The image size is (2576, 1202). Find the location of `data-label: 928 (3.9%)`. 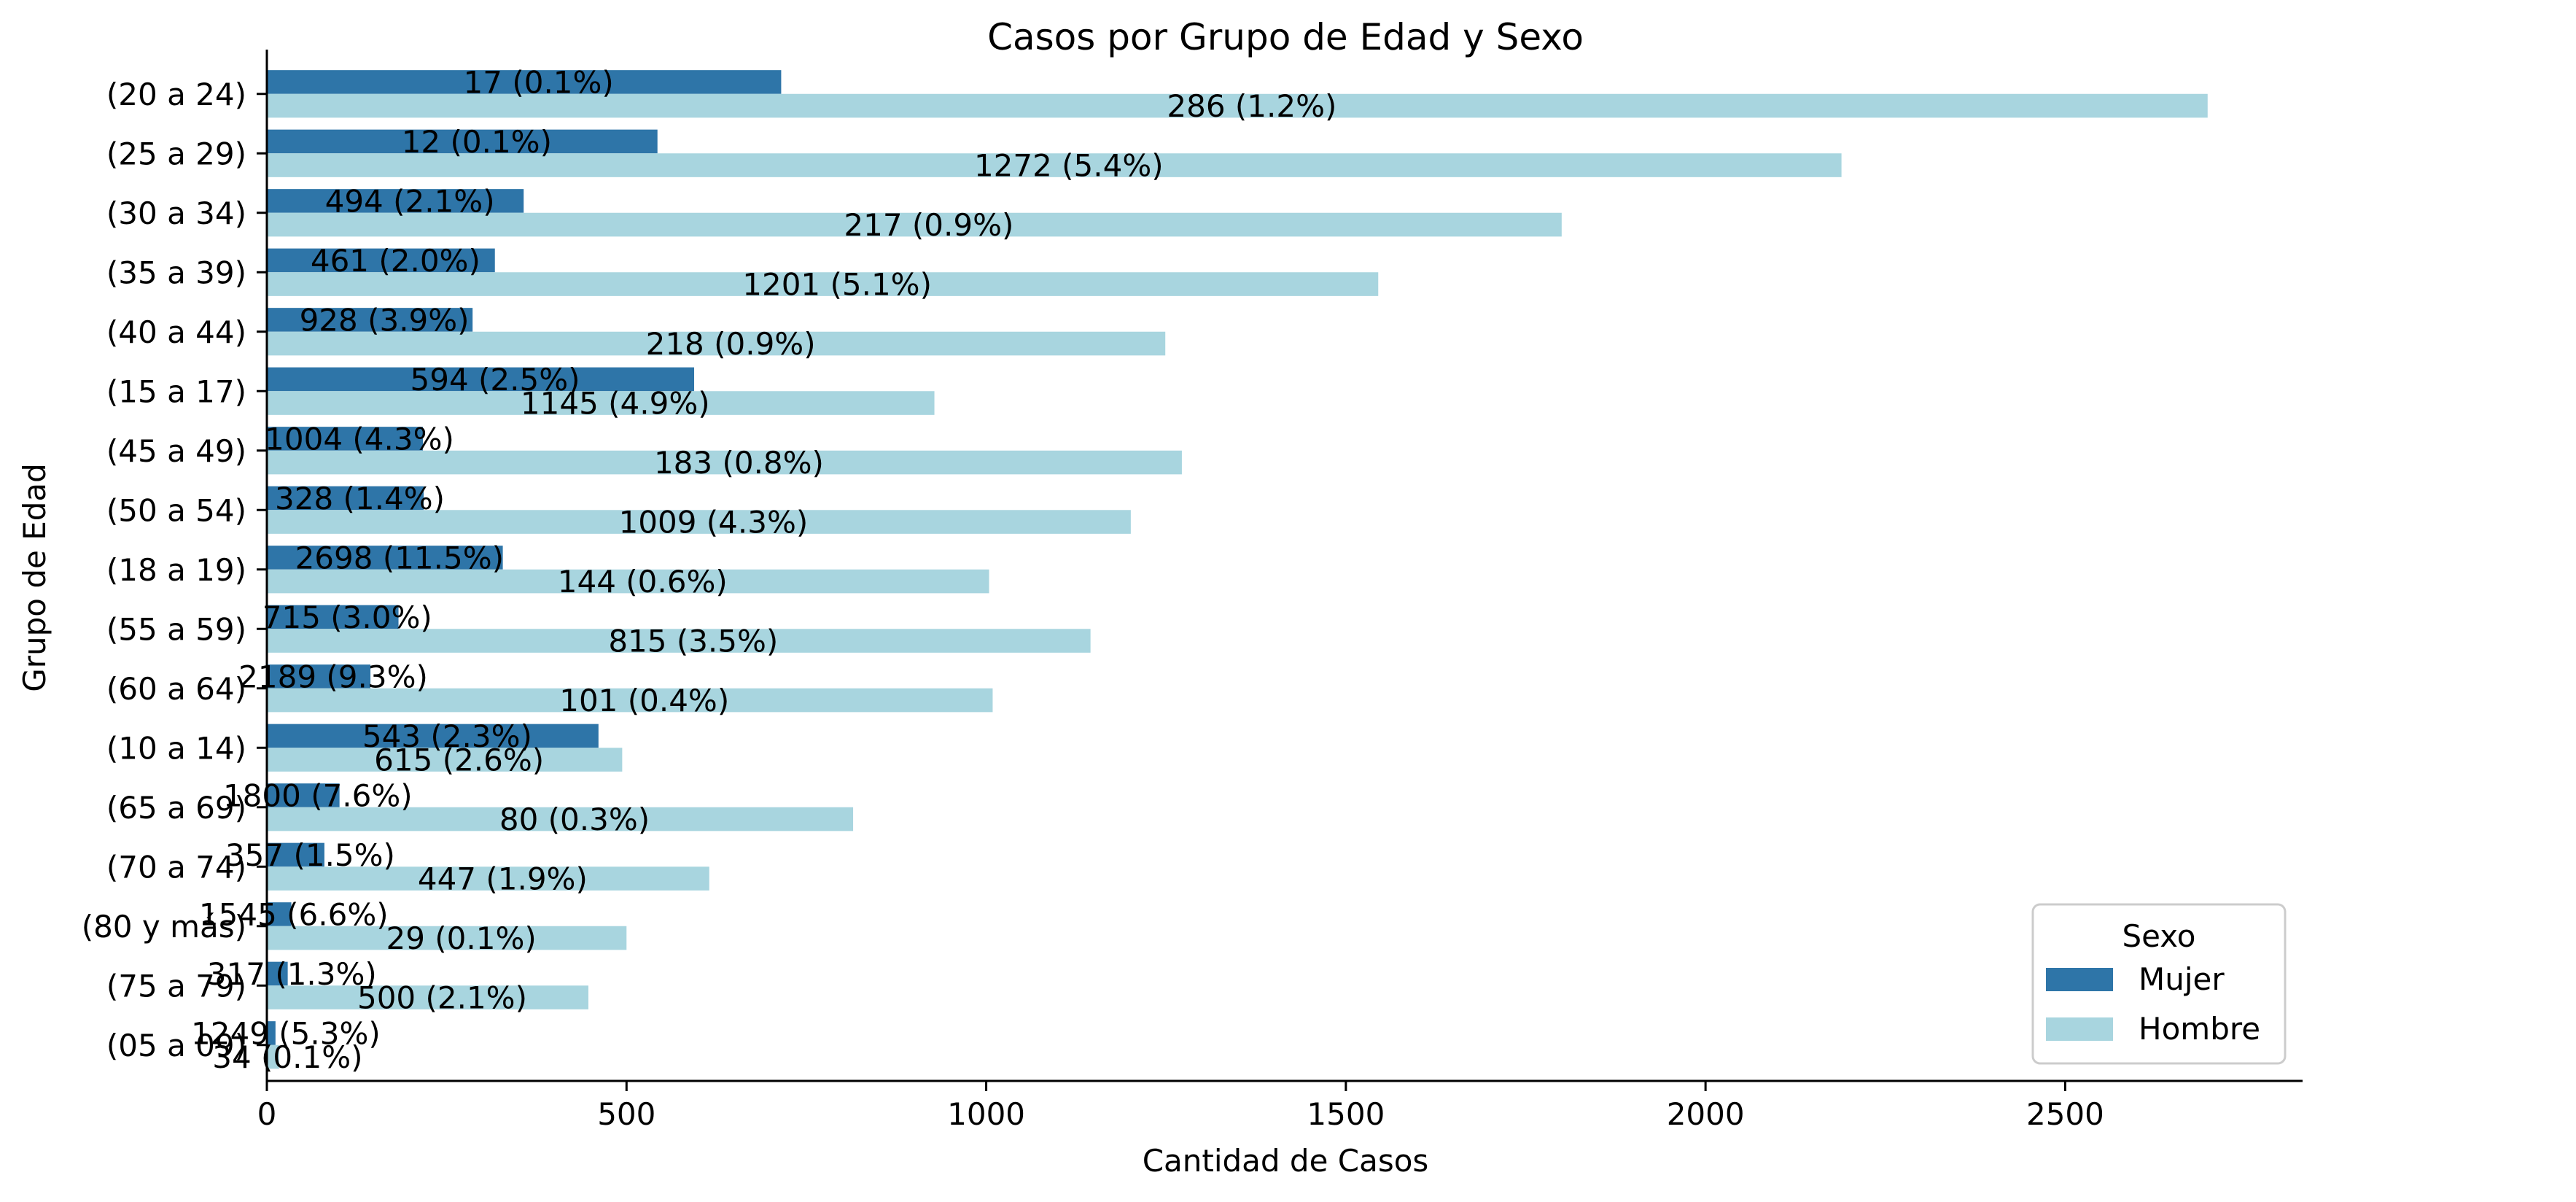

data-label: 928 (3.9%) is located at coordinates (385, 320).